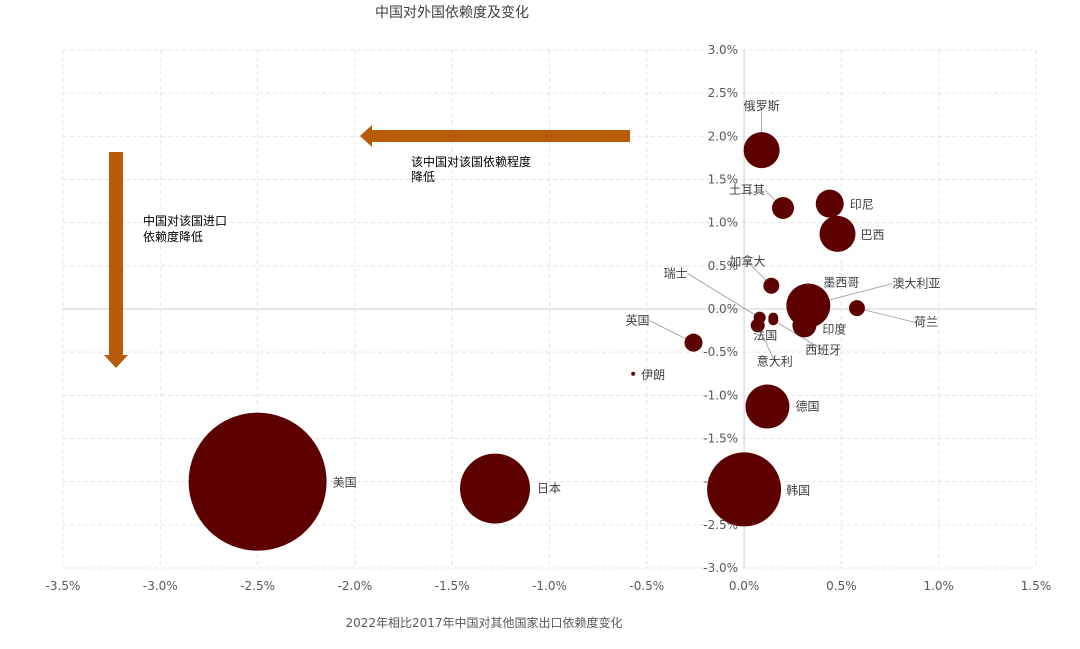  I want to click on bubble-label: 意大利, so click(775, 360).